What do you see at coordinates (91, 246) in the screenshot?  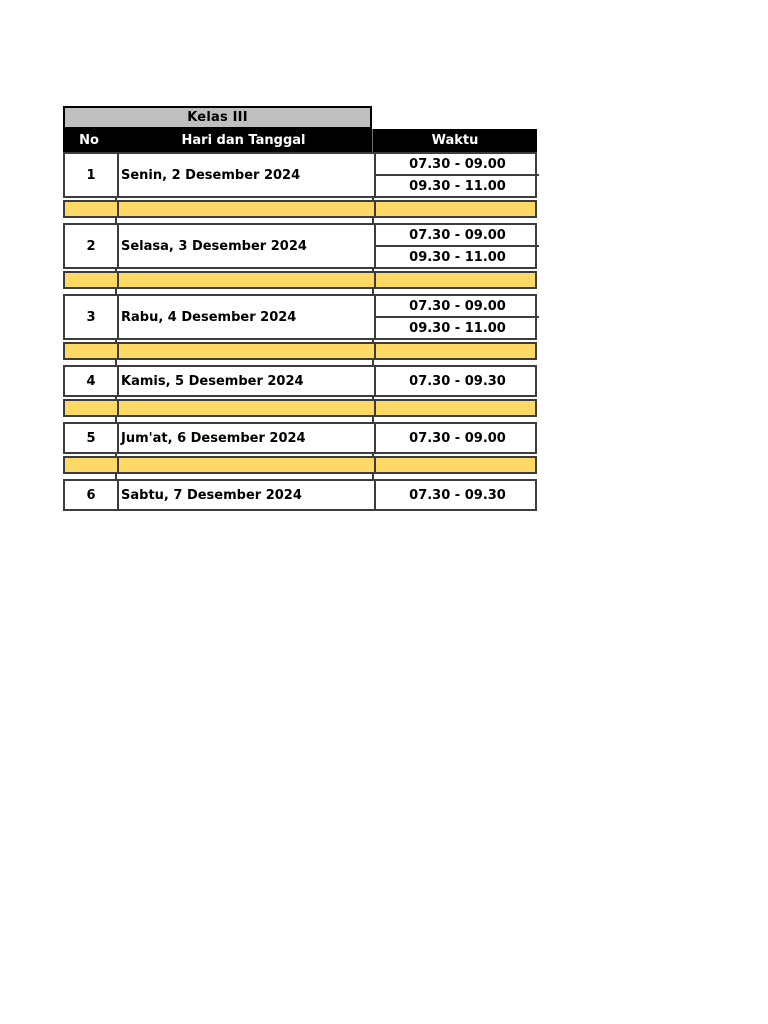 I see `row-number-cell: 2` at bounding box center [91, 246].